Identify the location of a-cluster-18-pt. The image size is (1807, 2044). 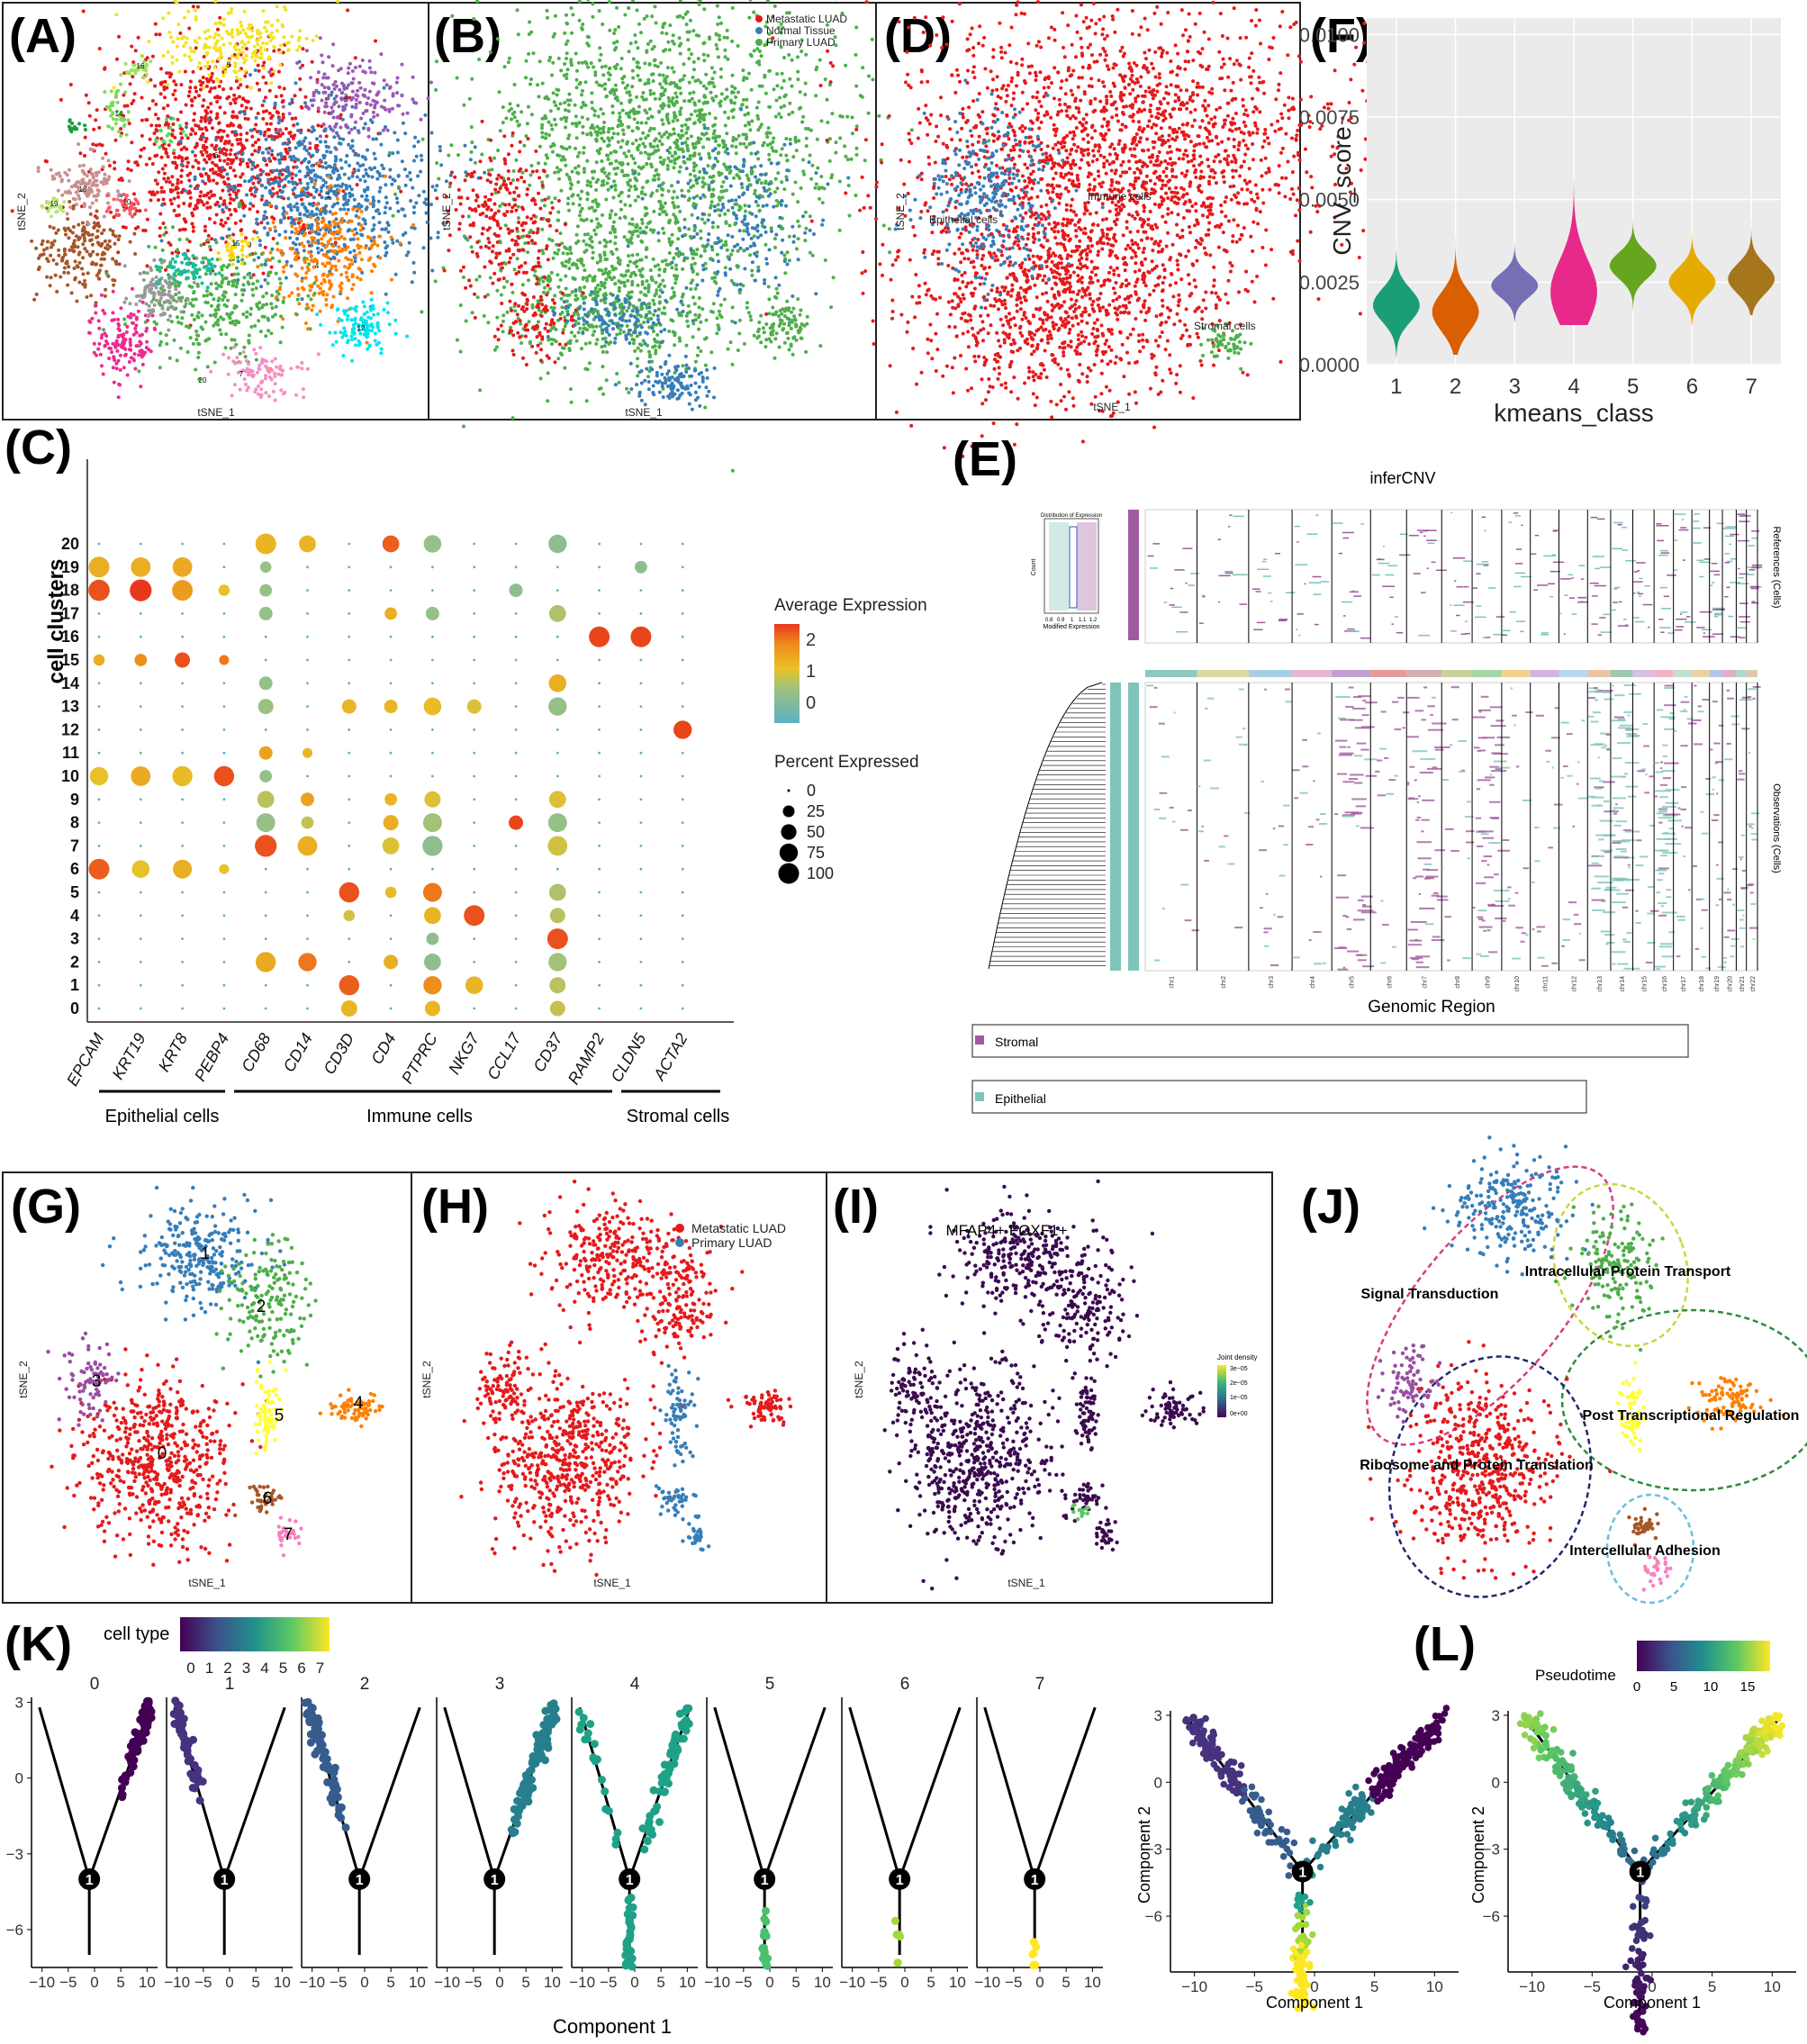
(56, 174).